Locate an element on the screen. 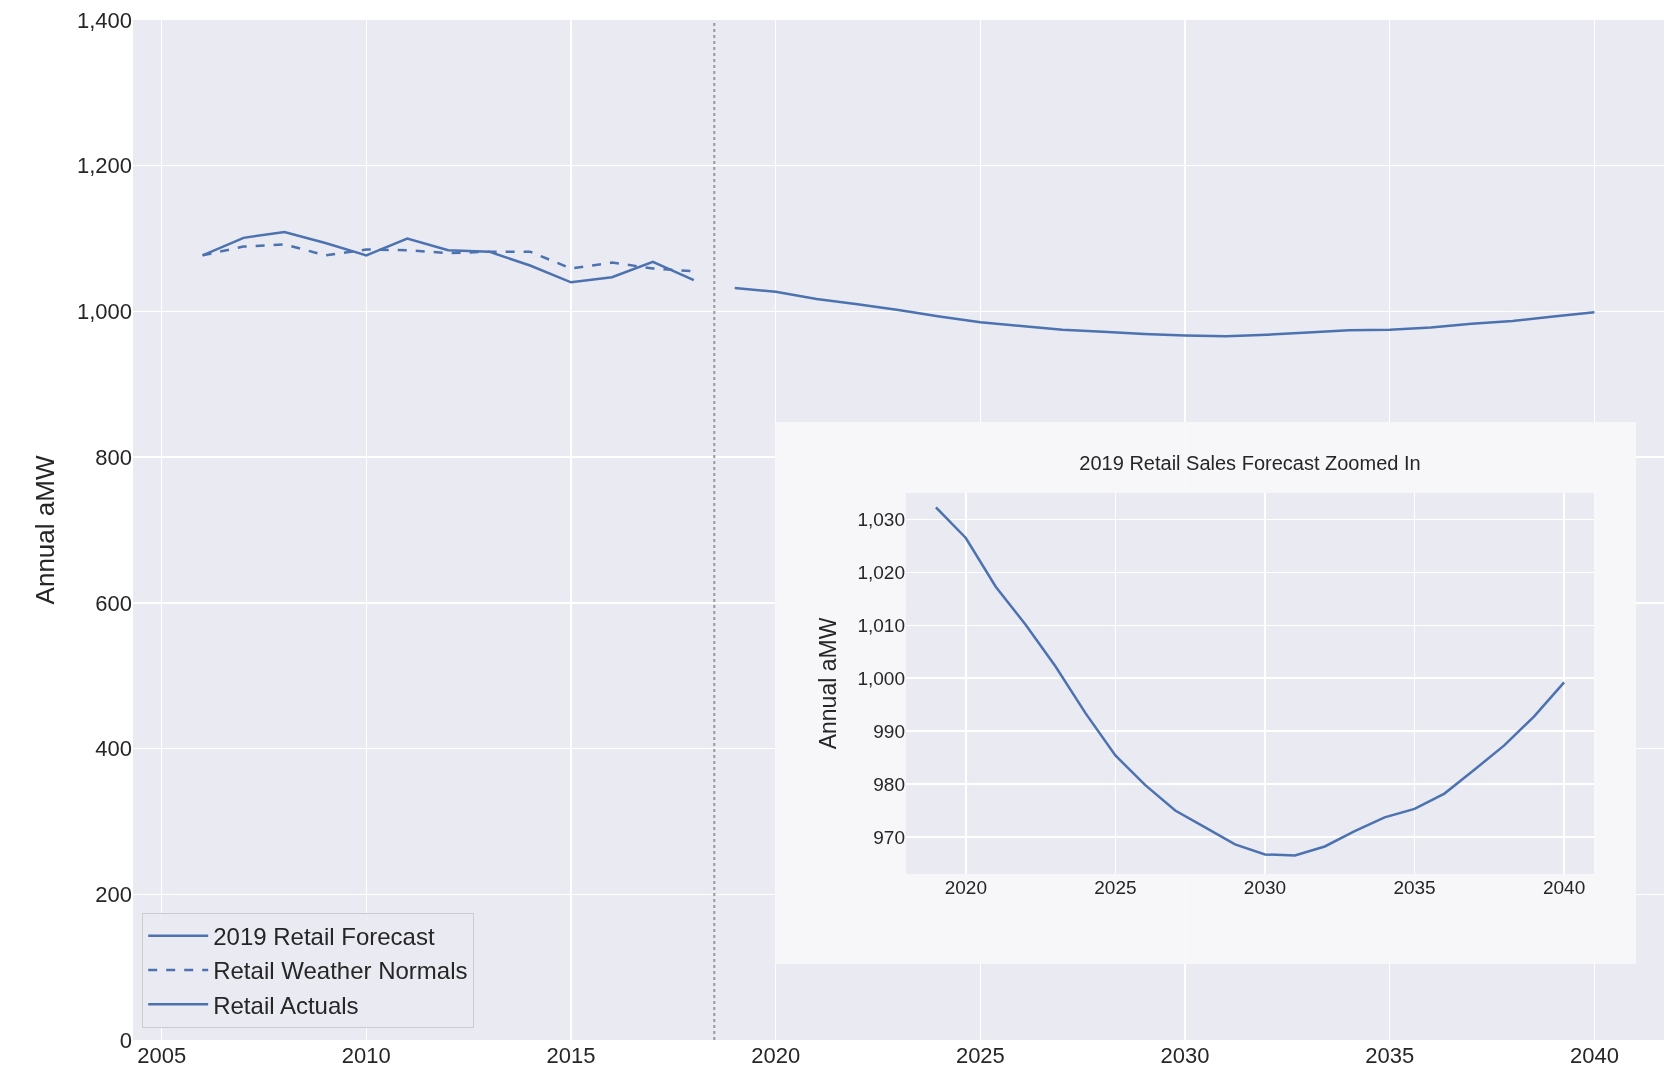  legend-label: Retail Weather Normals is located at coordinates (340, 971).